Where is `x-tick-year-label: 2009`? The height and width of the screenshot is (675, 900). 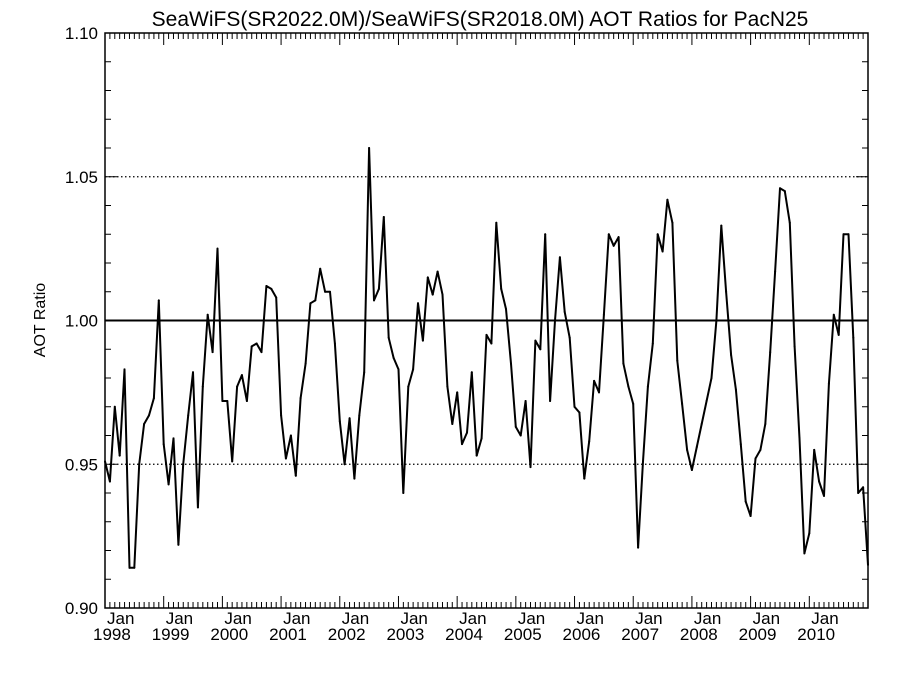 x-tick-year-label: 2009 is located at coordinates (758, 634).